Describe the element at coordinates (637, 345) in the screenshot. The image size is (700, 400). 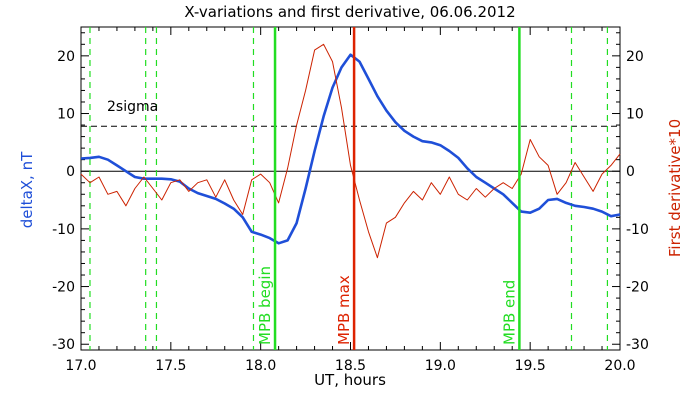
I see `y-tick-label-right: -30` at that location.